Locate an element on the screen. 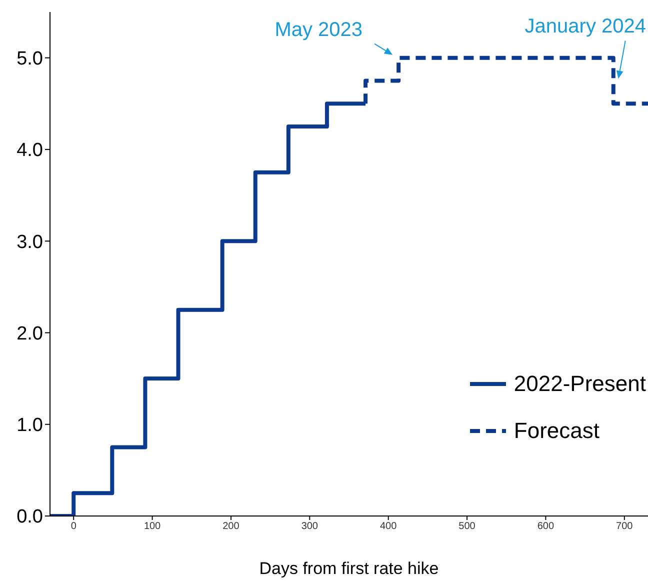 Image resolution: width=648 pixels, height=586 pixels. x-tick-label: 300 is located at coordinates (309, 526).